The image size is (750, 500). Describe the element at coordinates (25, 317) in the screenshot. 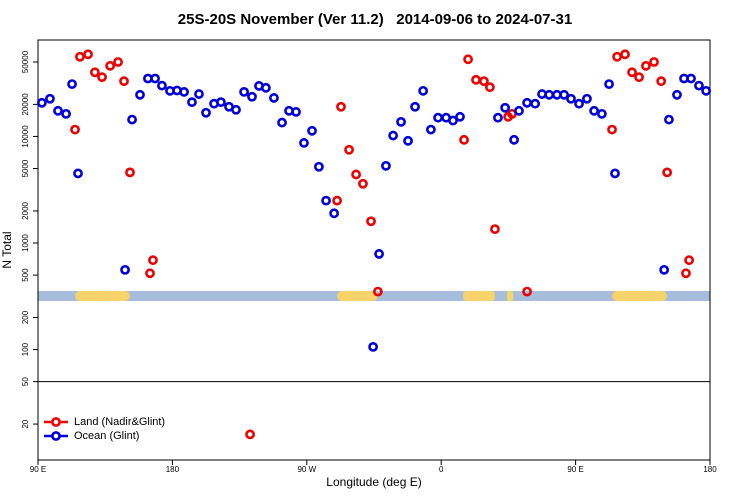

I see `y-tick-label: 200` at that location.